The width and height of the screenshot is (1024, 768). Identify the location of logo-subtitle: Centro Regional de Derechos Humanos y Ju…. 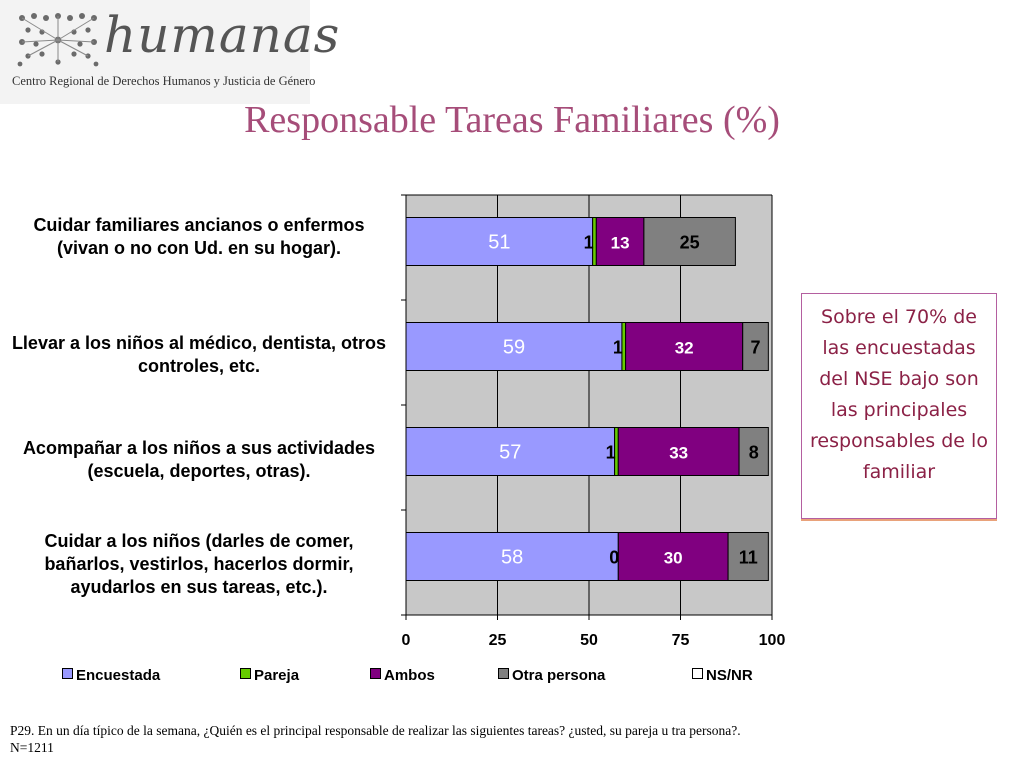
(164, 81).